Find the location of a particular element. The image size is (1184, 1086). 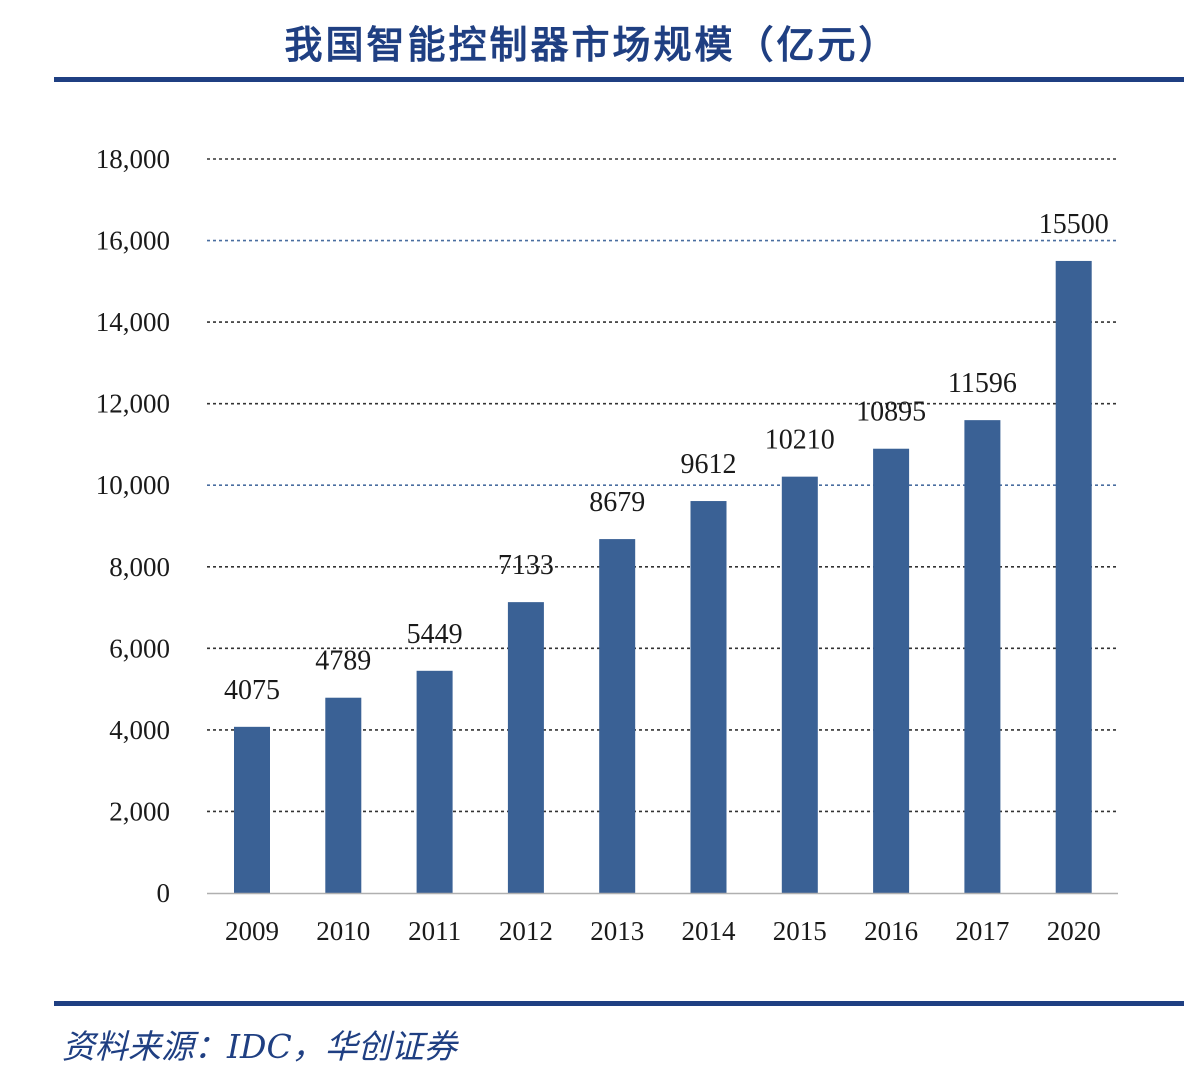

x-tick-label: 2012 is located at coordinates (526, 931).